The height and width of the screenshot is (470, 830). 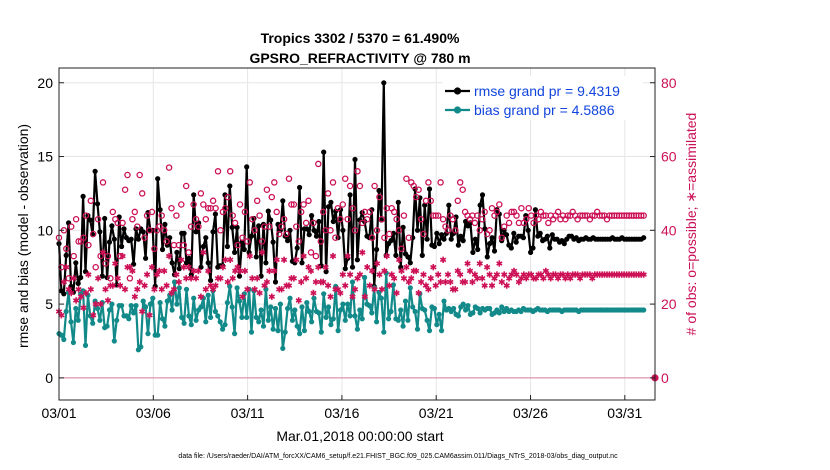 What do you see at coordinates (691, 224) in the screenshot?
I see `y2-axis-label: # of obs: o=possible; ∗=assimilated` at bounding box center [691, 224].